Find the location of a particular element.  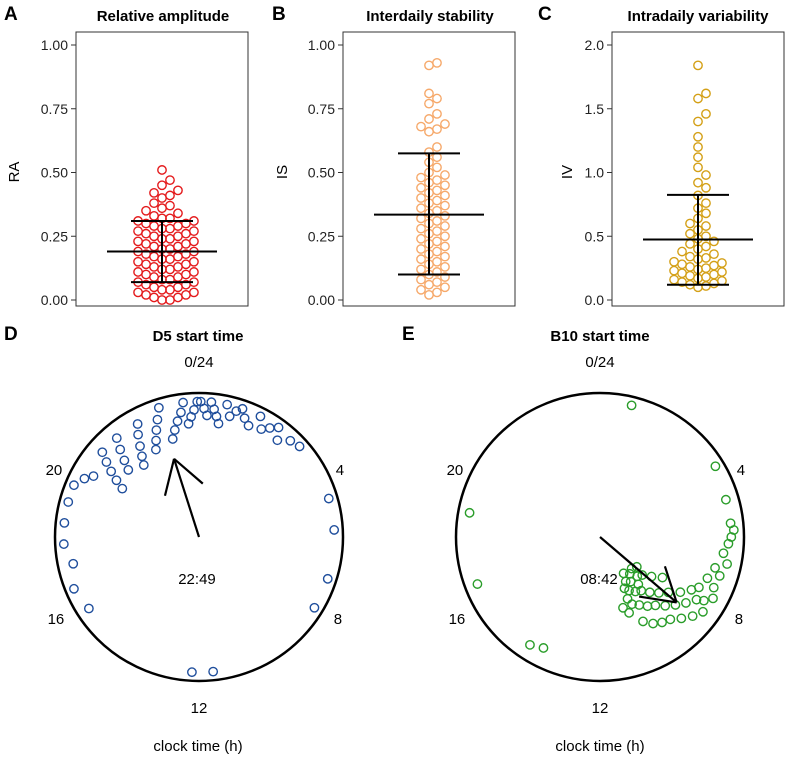

panel-e-mean-arrowhead is located at coordinates (657, 599).